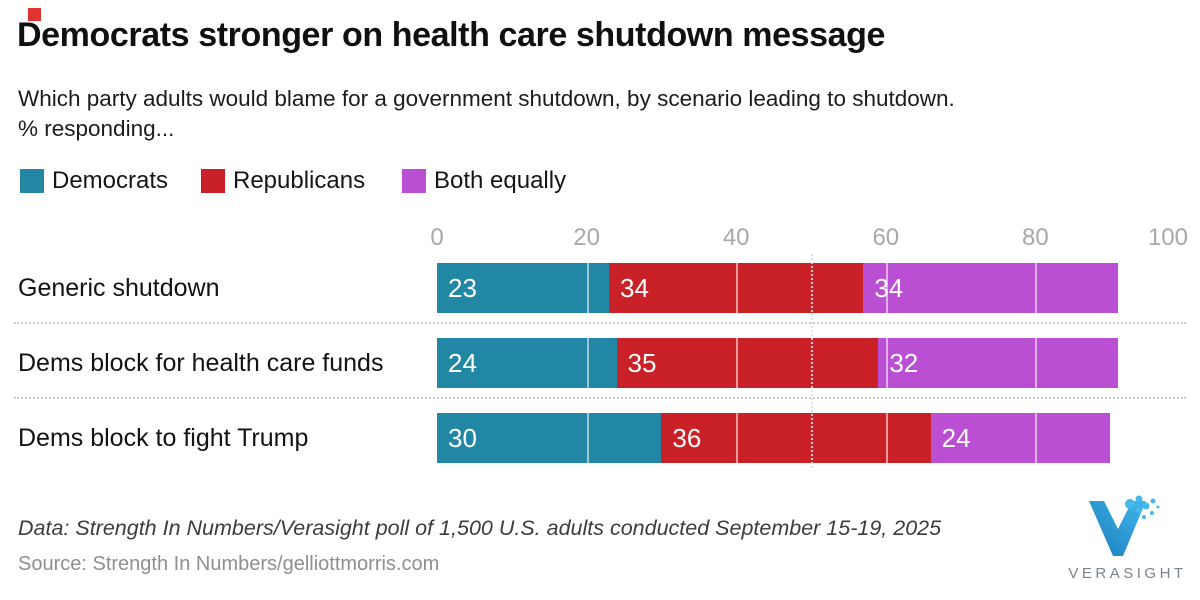  I want to click on bar-segment-republicans: 36, so click(796, 438).